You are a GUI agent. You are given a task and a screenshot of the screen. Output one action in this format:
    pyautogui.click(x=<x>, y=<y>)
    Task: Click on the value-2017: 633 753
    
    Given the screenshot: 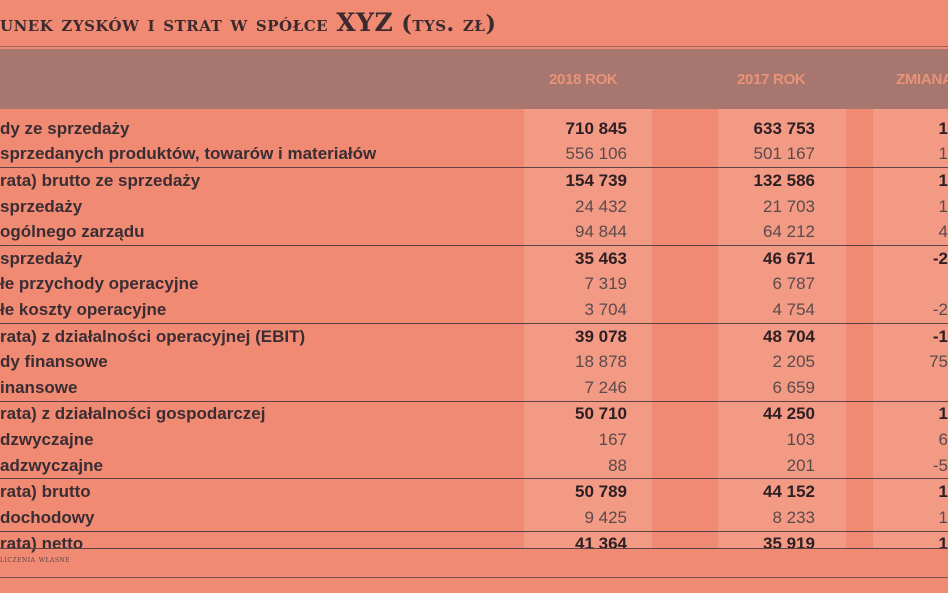 What is the action you would take?
    pyautogui.click(x=784, y=128)
    